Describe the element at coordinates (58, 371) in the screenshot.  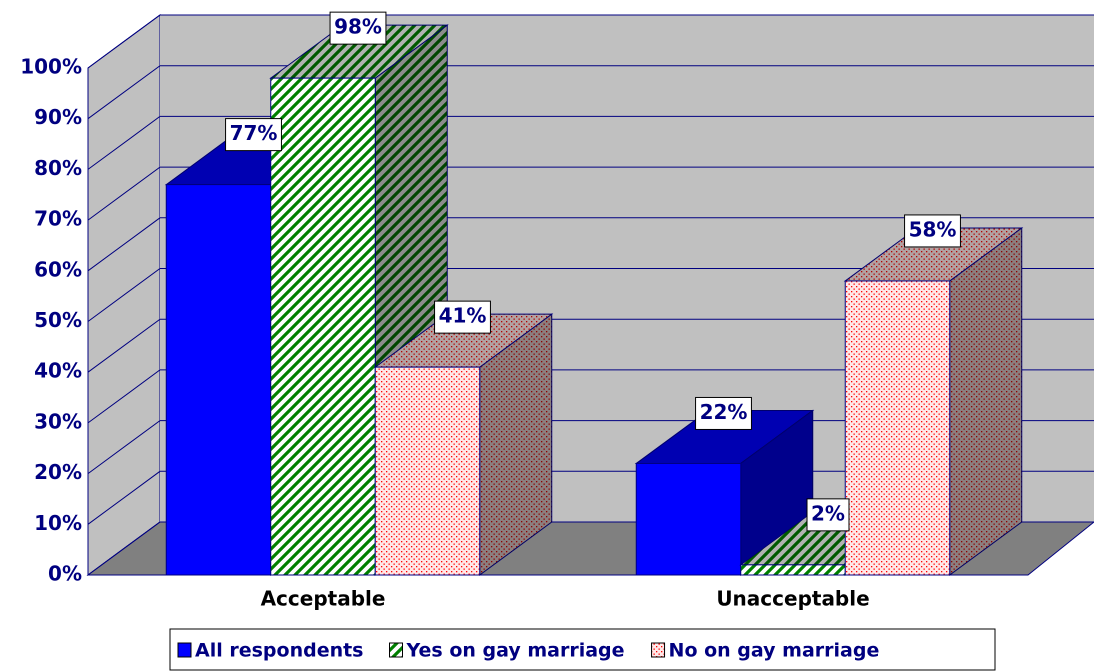
I see `y-tick-label: 40%` at that location.